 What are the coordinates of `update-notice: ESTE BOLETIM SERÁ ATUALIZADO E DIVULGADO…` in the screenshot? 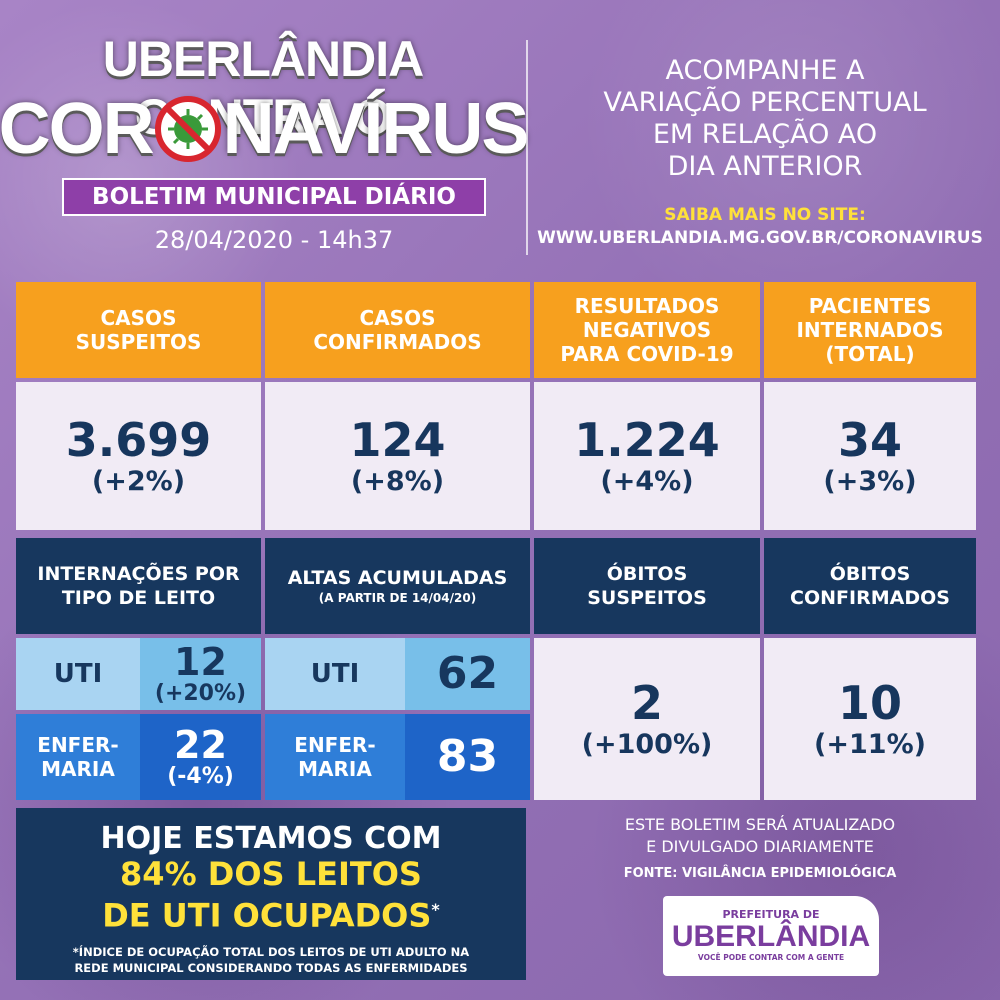 It's located at (760, 836).